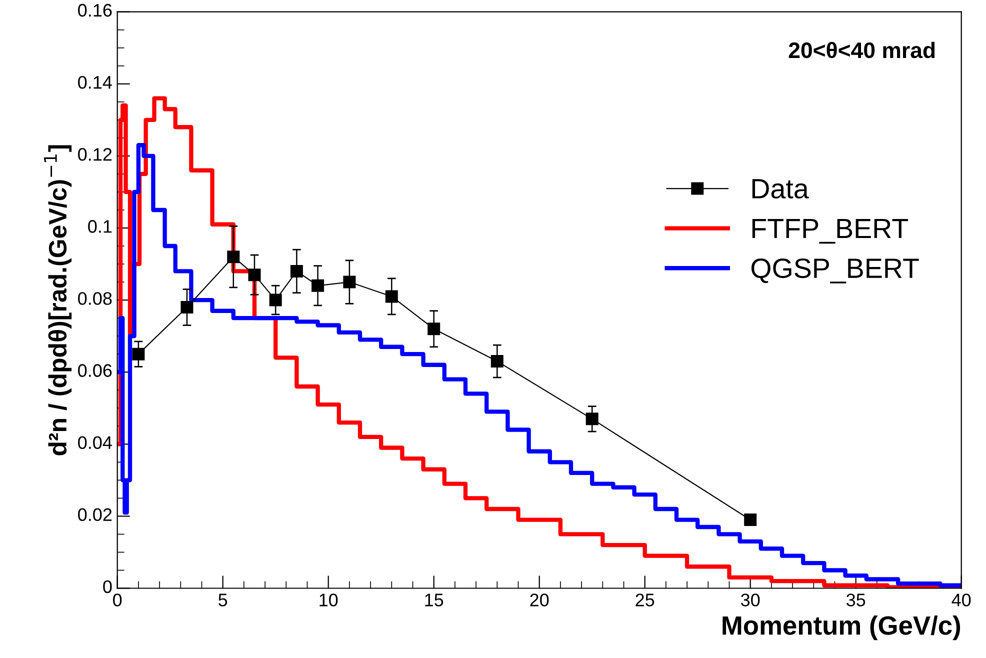  What do you see at coordinates (780, 189) in the screenshot?
I see `legend-label: Data` at bounding box center [780, 189].